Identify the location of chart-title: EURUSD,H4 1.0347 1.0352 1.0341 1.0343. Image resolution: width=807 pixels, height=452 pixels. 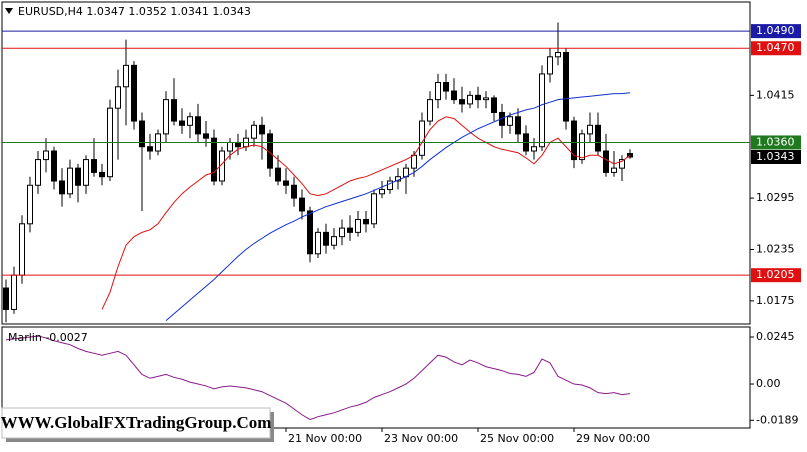
(134, 11).